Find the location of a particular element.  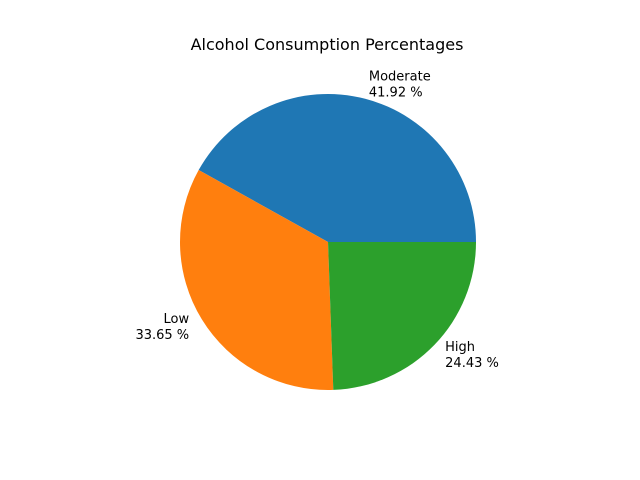

pie-label-name: Low is located at coordinates (177, 319).